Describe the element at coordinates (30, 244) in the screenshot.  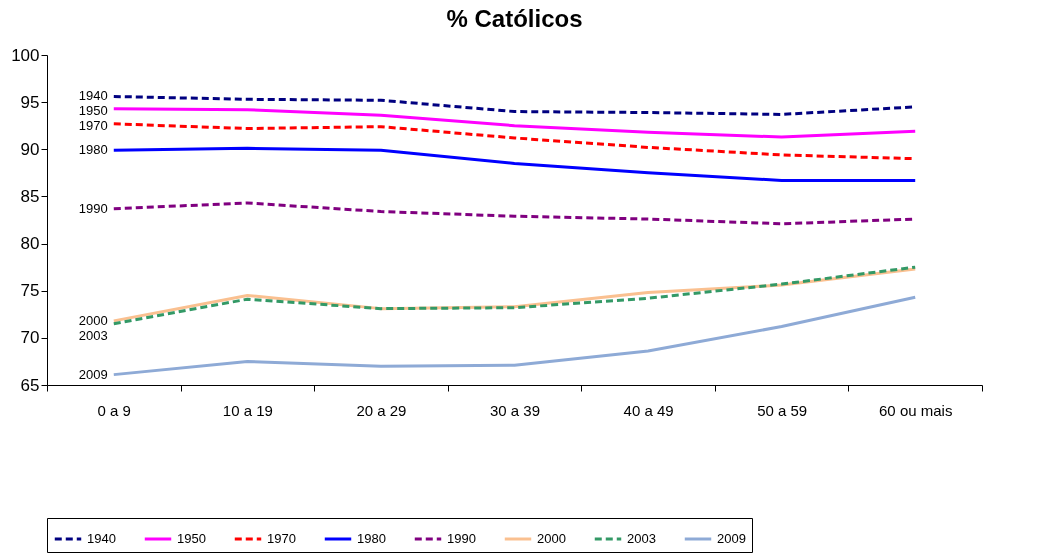
I see `y-tick-label: 80` at that location.